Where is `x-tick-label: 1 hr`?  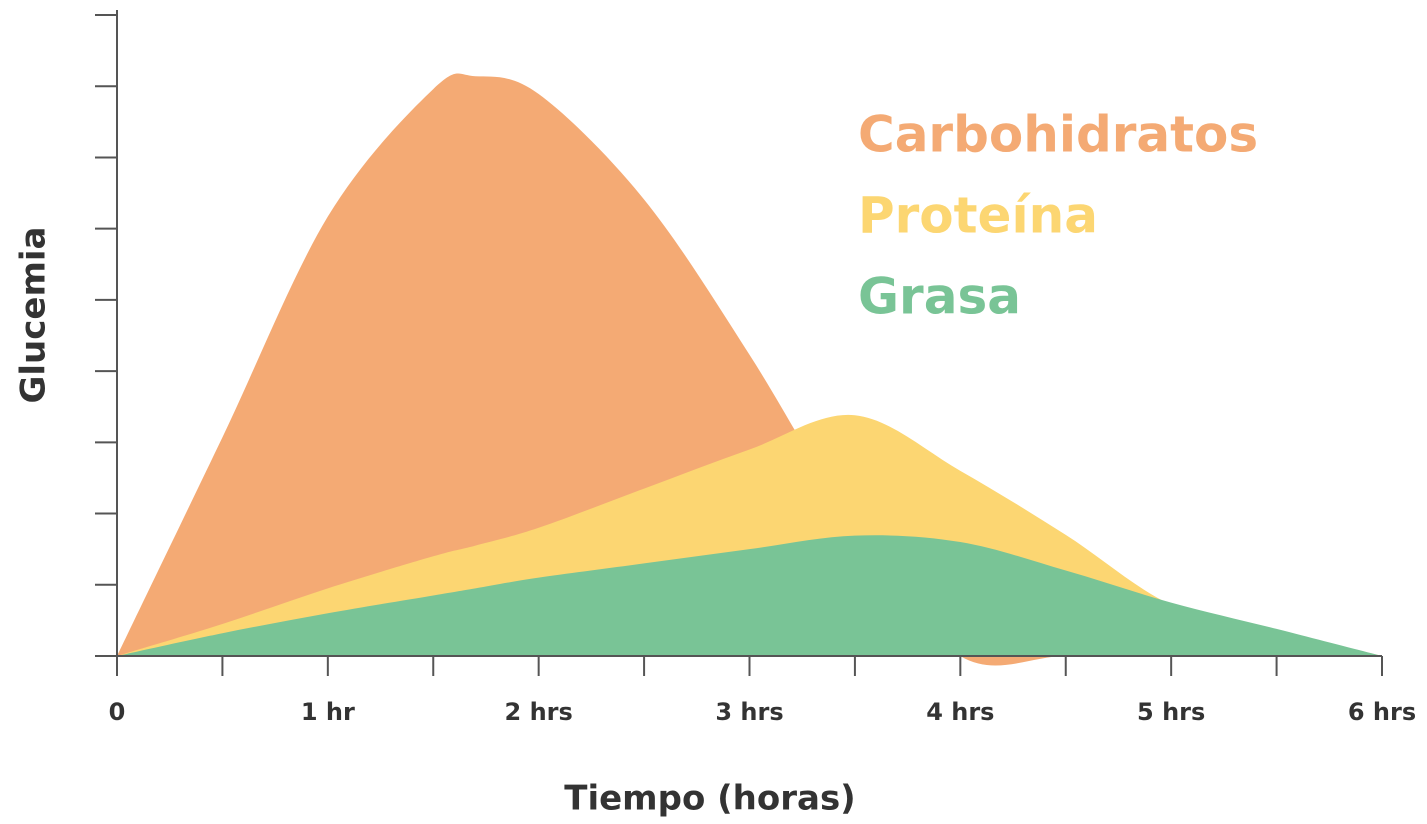 x-tick-label: 1 hr is located at coordinates (328, 712).